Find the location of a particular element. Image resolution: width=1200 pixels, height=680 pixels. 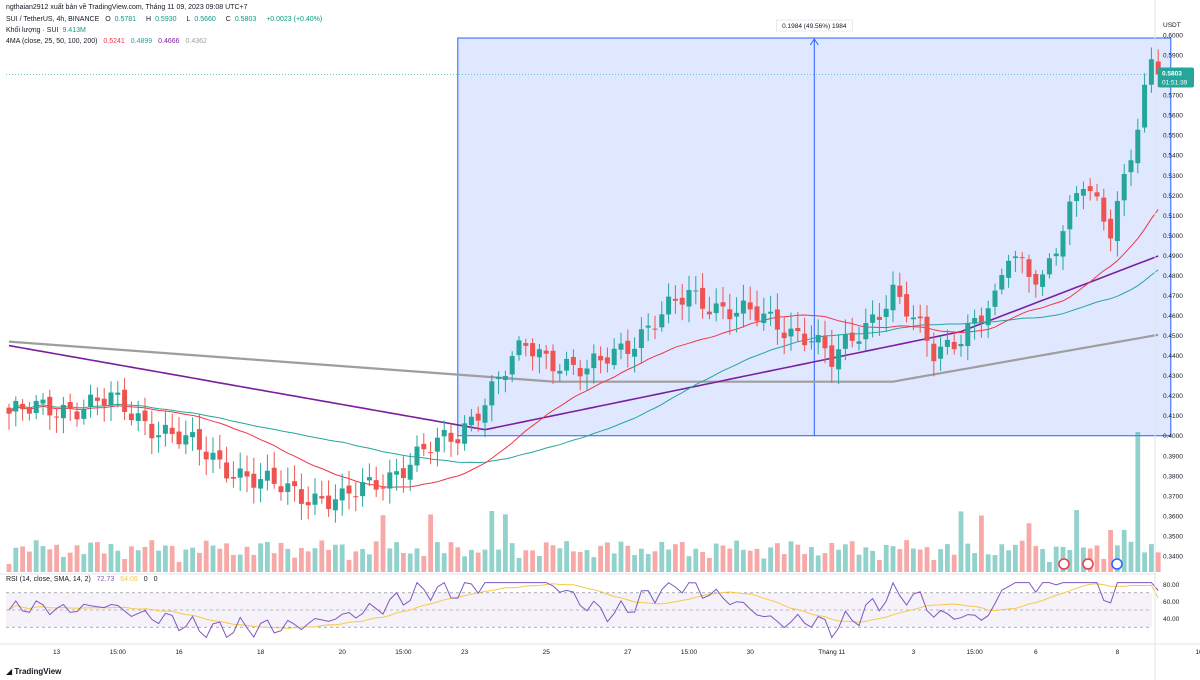

last-price-tag is located at coordinates (1176, 77).